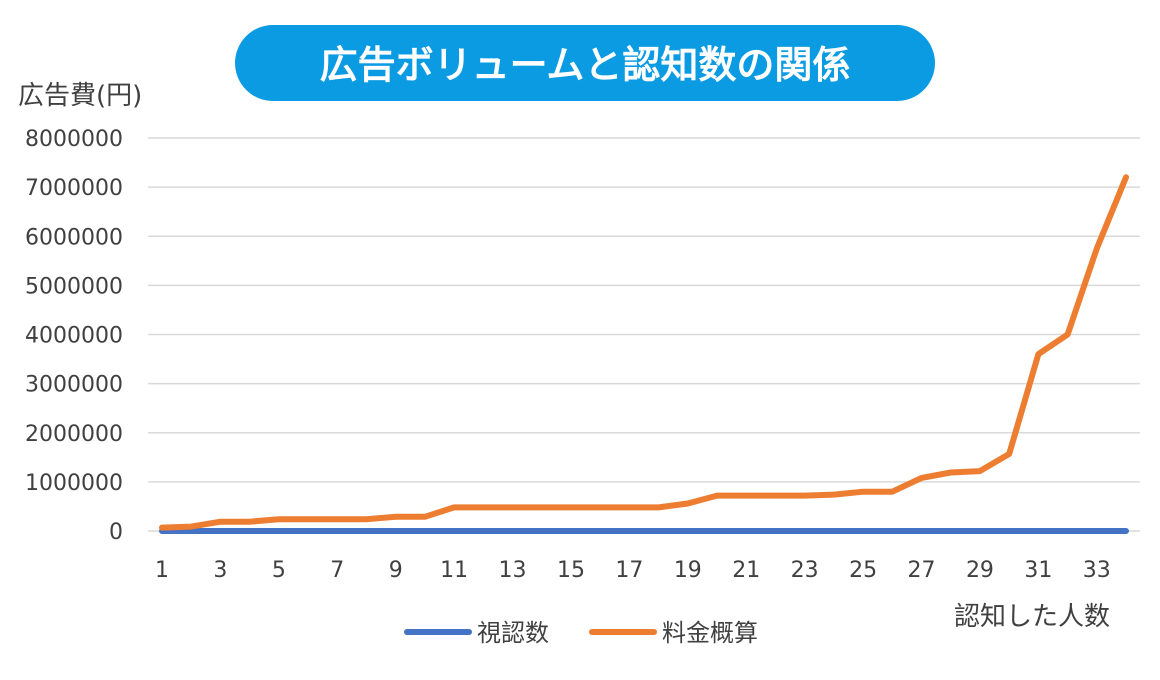 This screenshot has width=1160, height=680. I want to click on x-tick-label: 17, so click(629, 570).